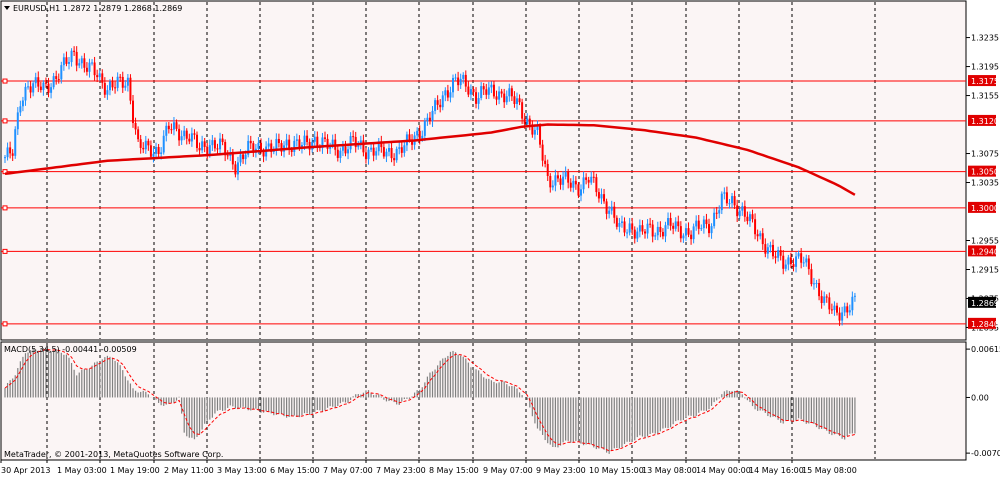 The width and height of the screenshot is (1000, 479). I want to click on macd-tick-label: 0.00615, so click(985, 349).